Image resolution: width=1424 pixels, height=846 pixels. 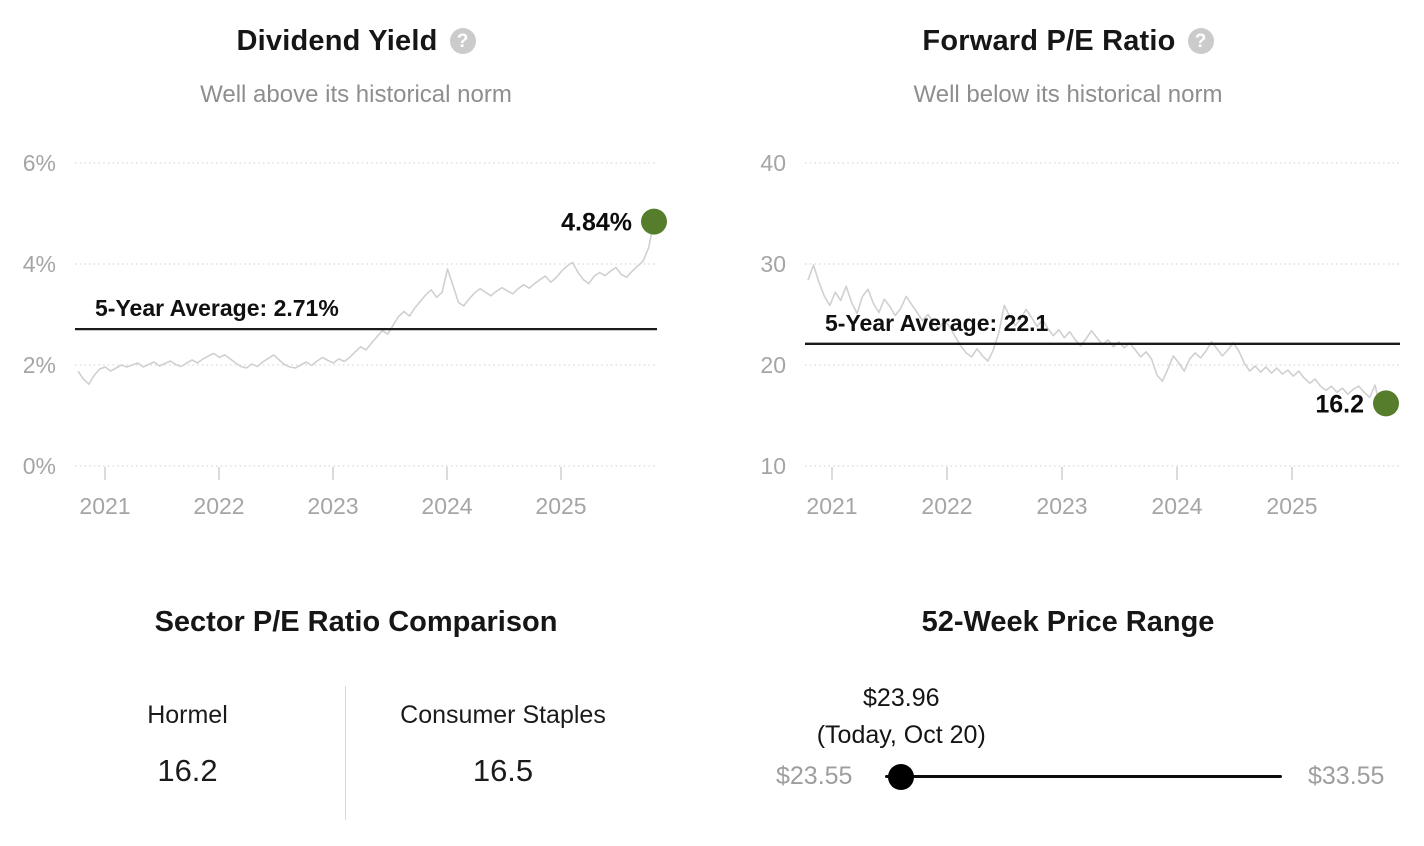 I want to click on comparison-cell-hormel: Hormel 16.2, so click(x=187, y=753).